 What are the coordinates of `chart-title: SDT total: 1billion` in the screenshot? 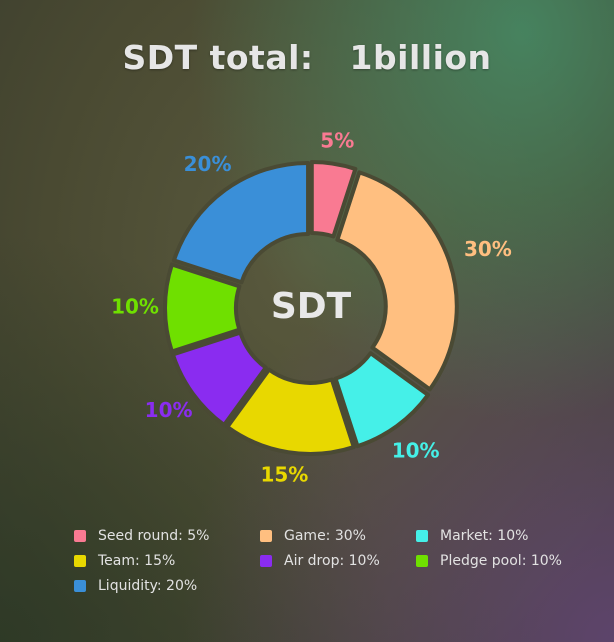 It's located at (307, 57).